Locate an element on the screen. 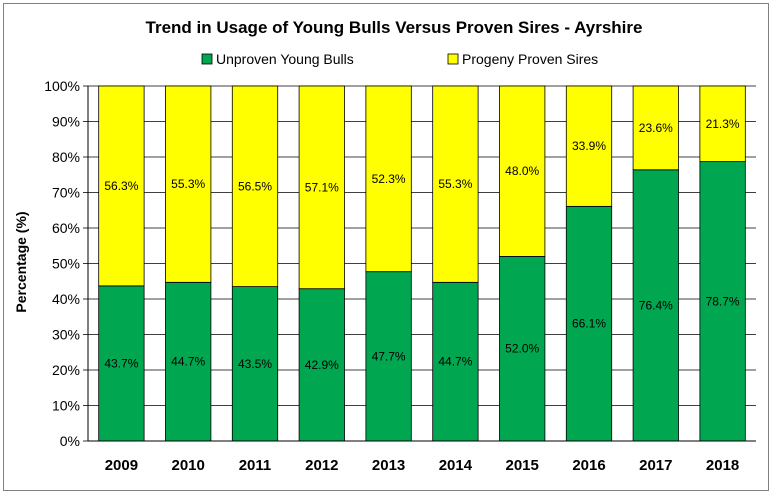  x-tick-label-2012: 2012 is located at coordinates (321, 465).